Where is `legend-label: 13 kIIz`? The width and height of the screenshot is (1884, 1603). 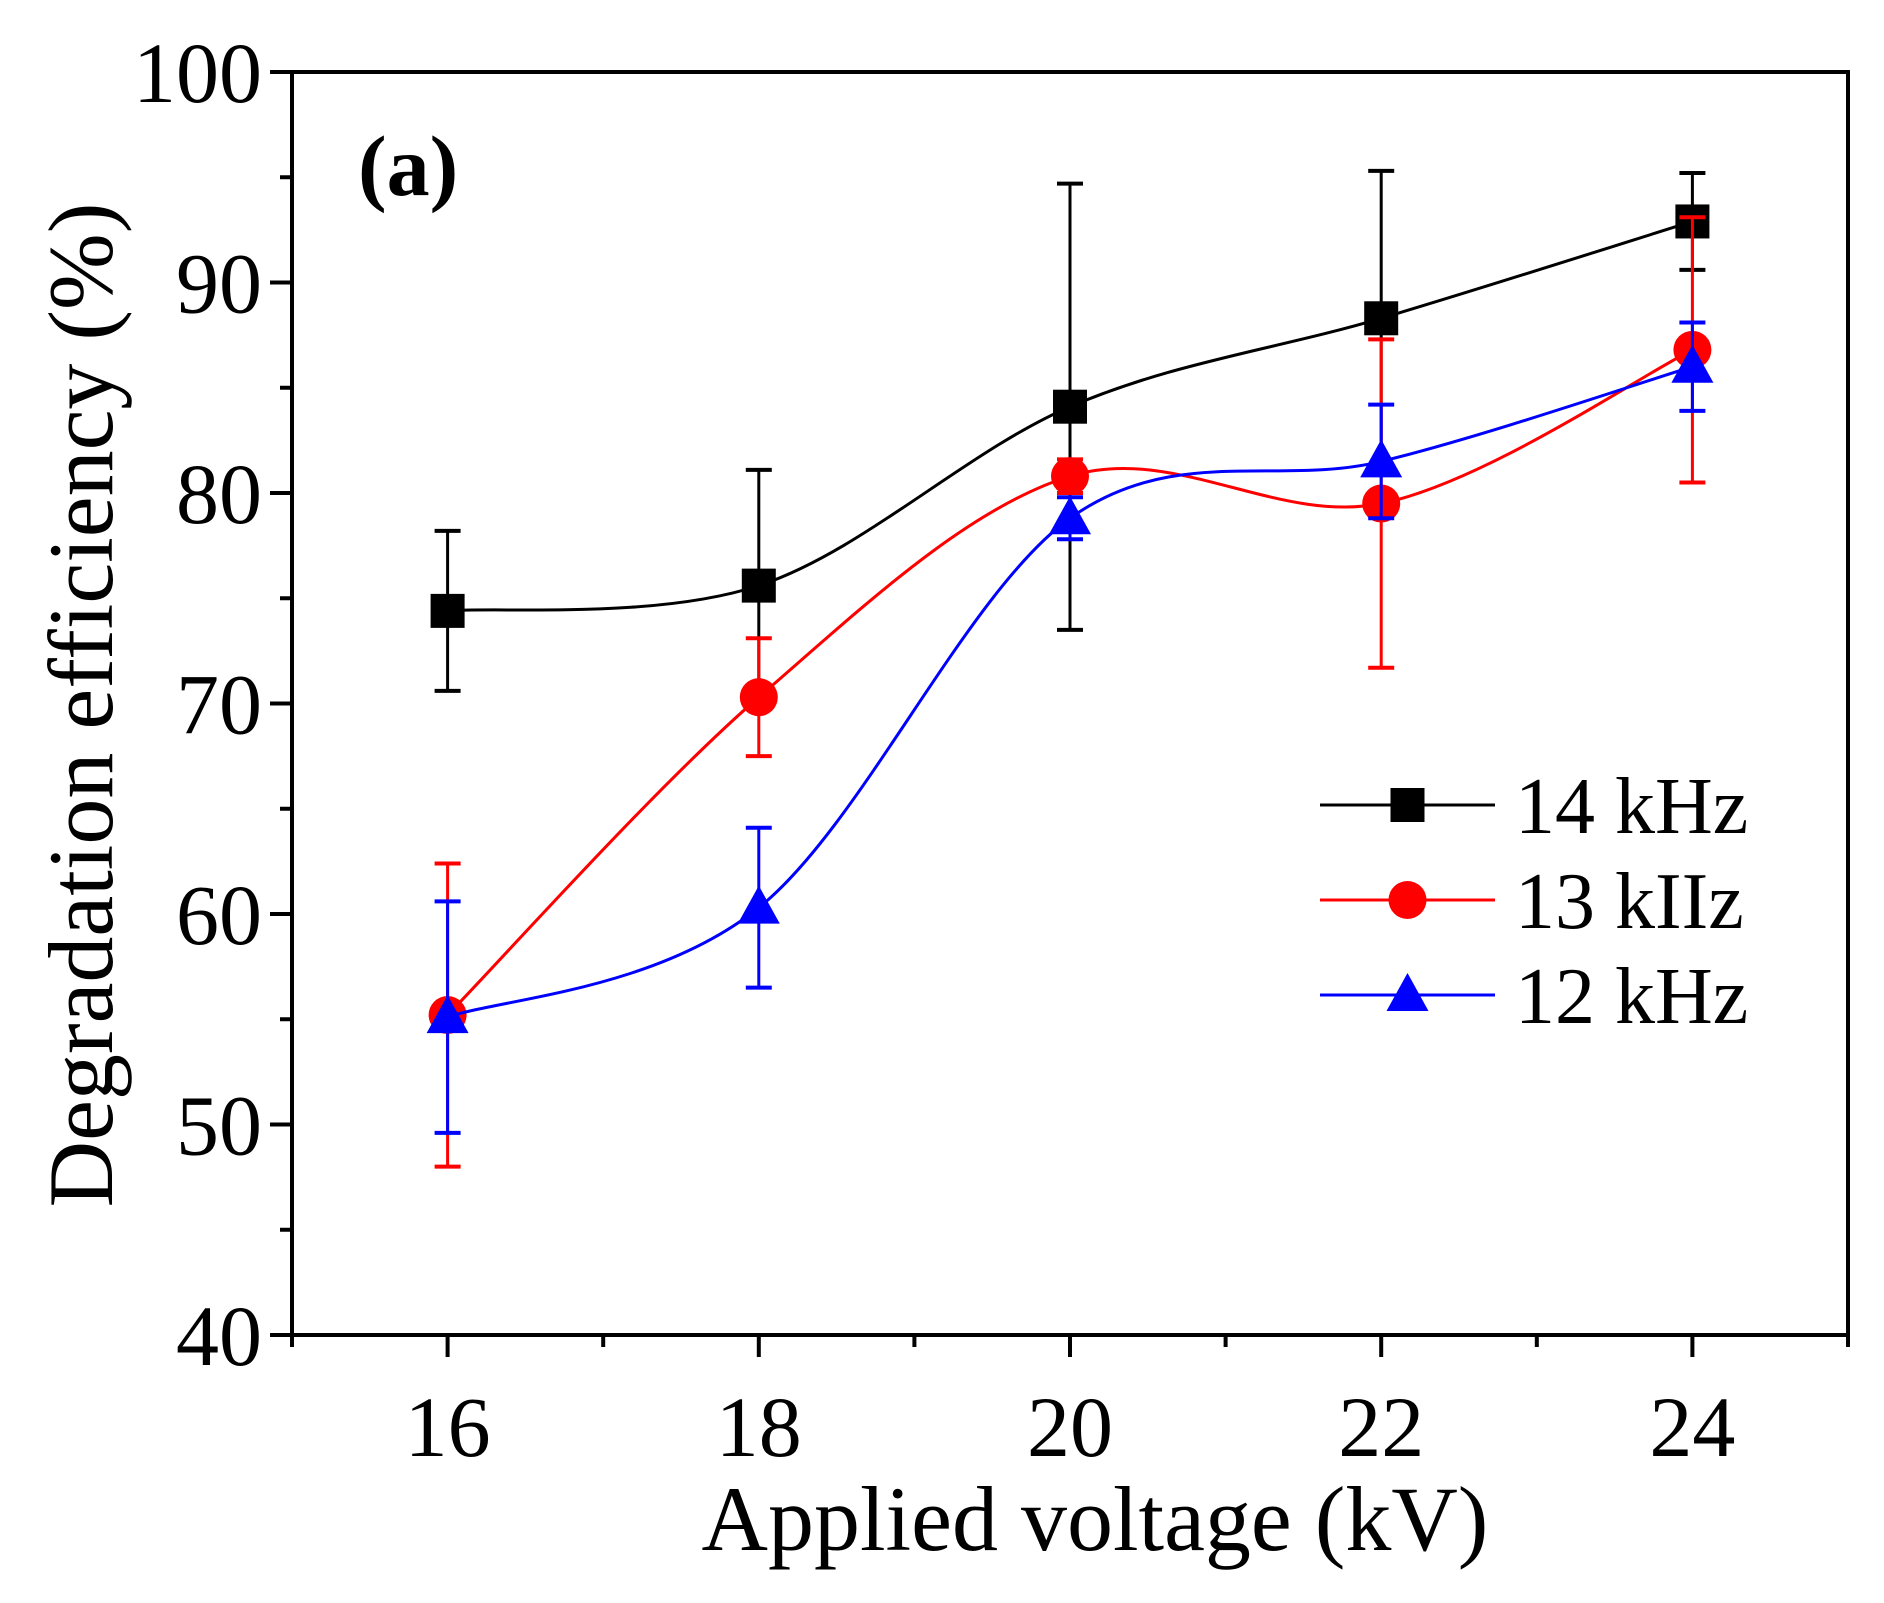 legend-label: 13 kIIz is located at coordinates (1629, 902).